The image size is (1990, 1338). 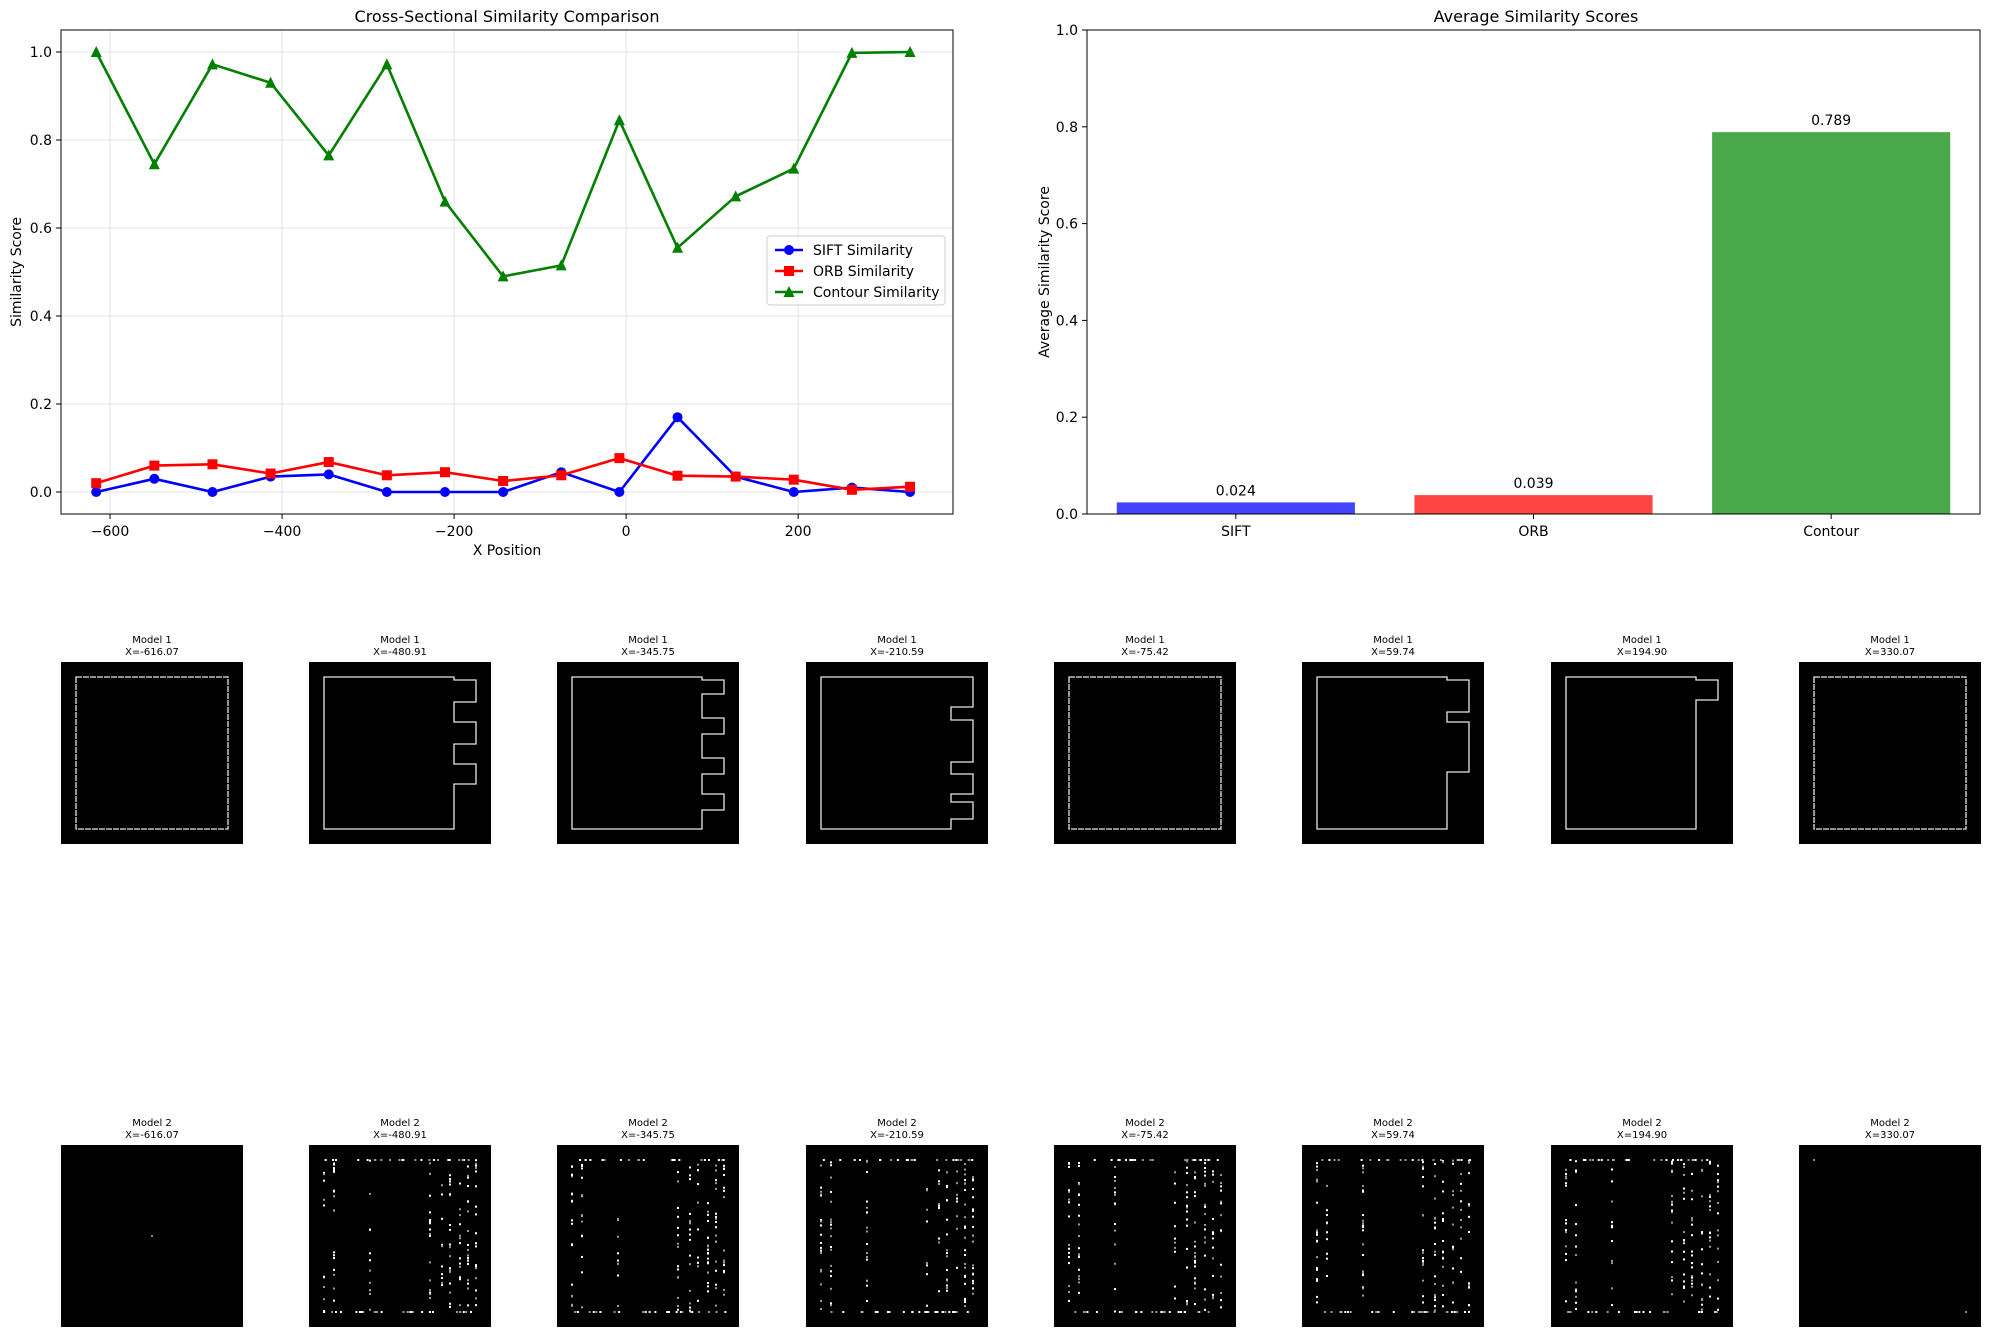 I want to click on line-chart-series, so click(x=503, y=271).